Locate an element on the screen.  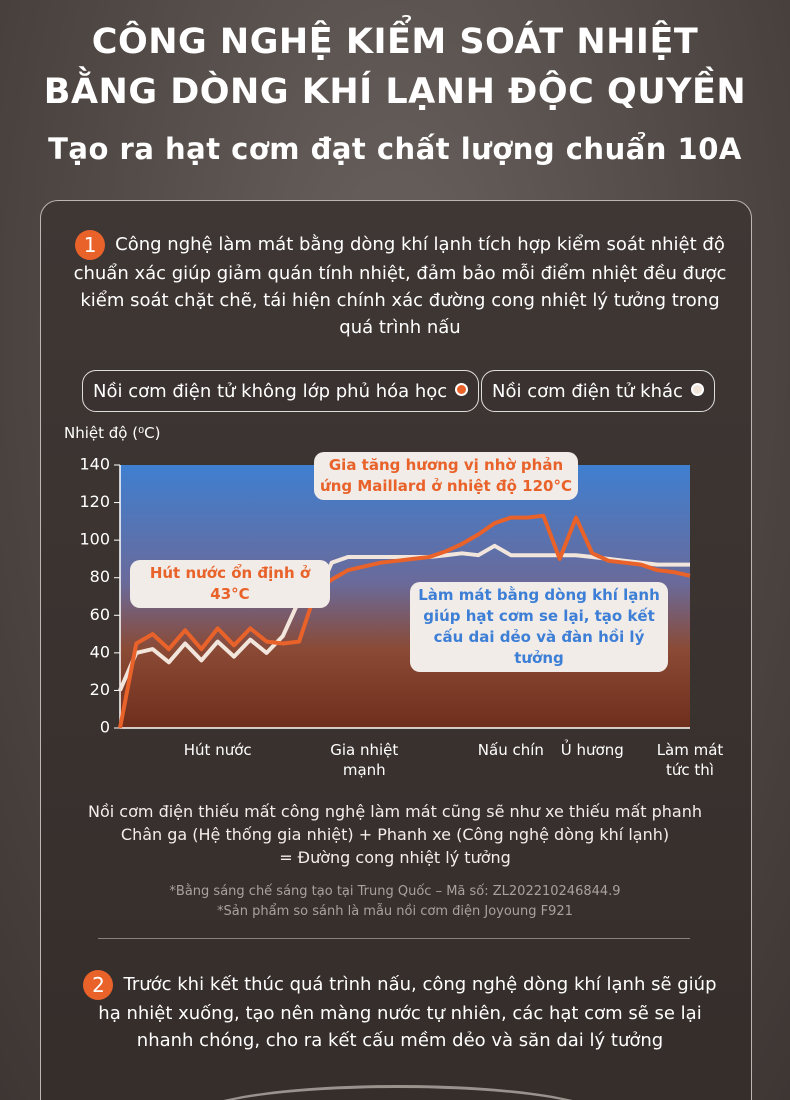
legend-label: Nồi cơm điện tử không lớp phủ hóa học is located at coordinates (270, 391).